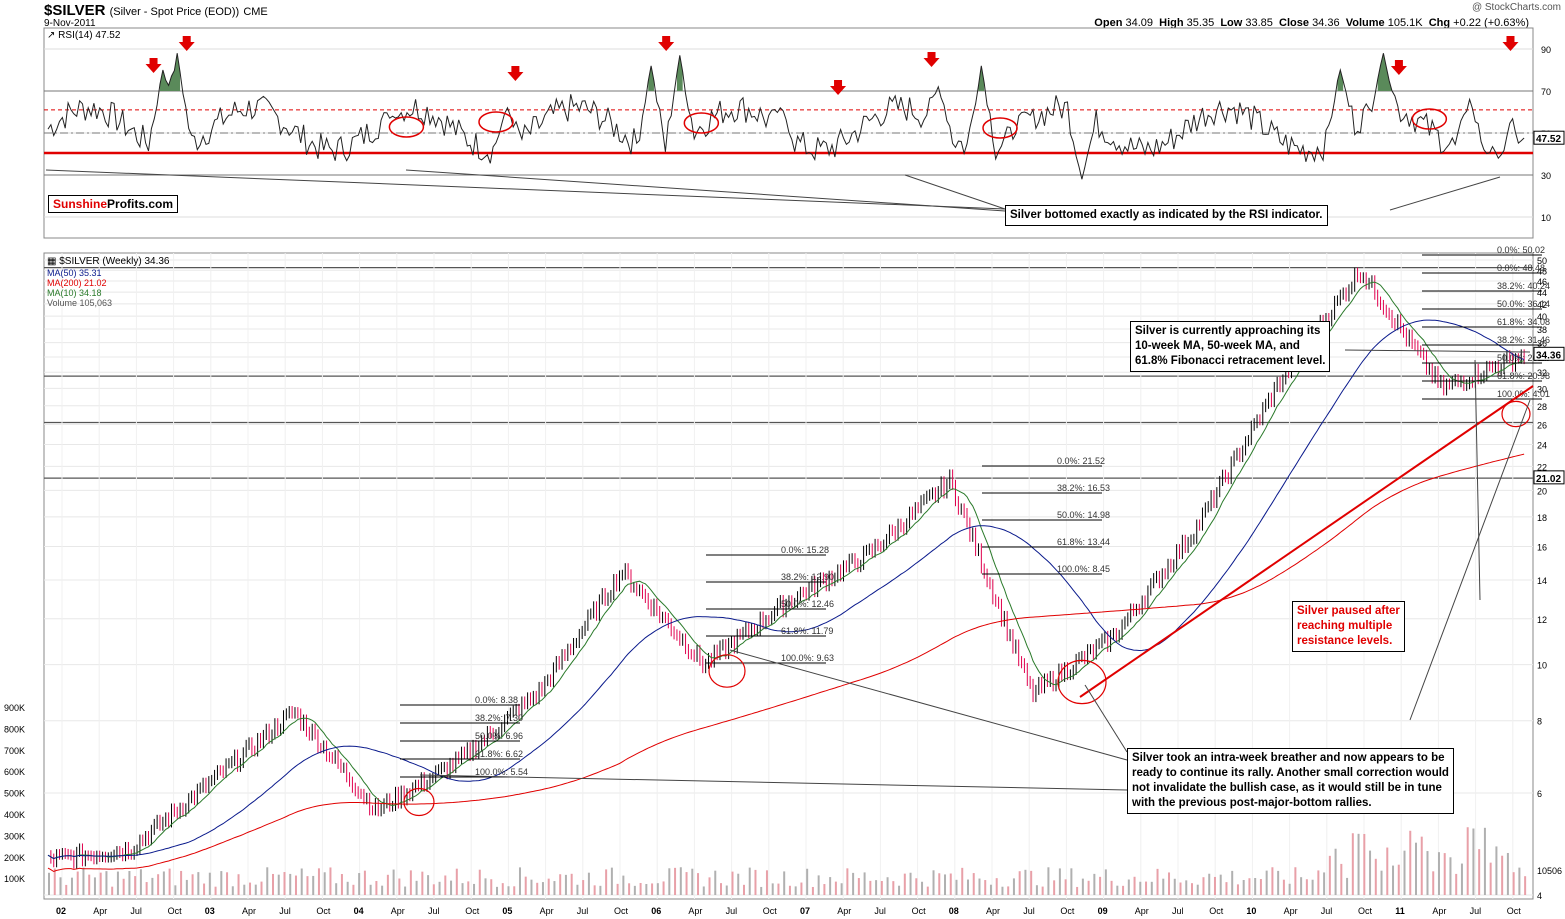  I want to click on fibonacci-label: 38.2%: 16.53, so click(1083, 488).